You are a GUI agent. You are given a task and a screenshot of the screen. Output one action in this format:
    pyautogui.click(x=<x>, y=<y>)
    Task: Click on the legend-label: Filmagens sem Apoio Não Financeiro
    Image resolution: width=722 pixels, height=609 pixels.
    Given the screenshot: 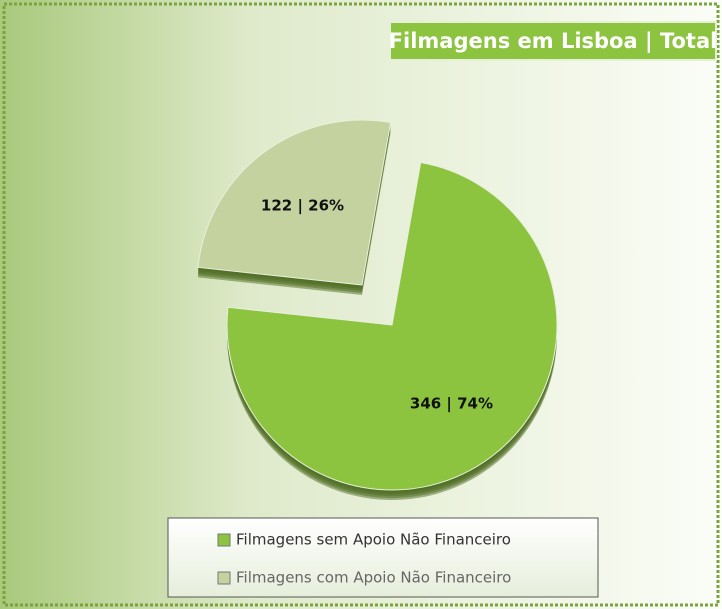 What is the action you would take?
    pyautogui.click(x=373, y=540)
    